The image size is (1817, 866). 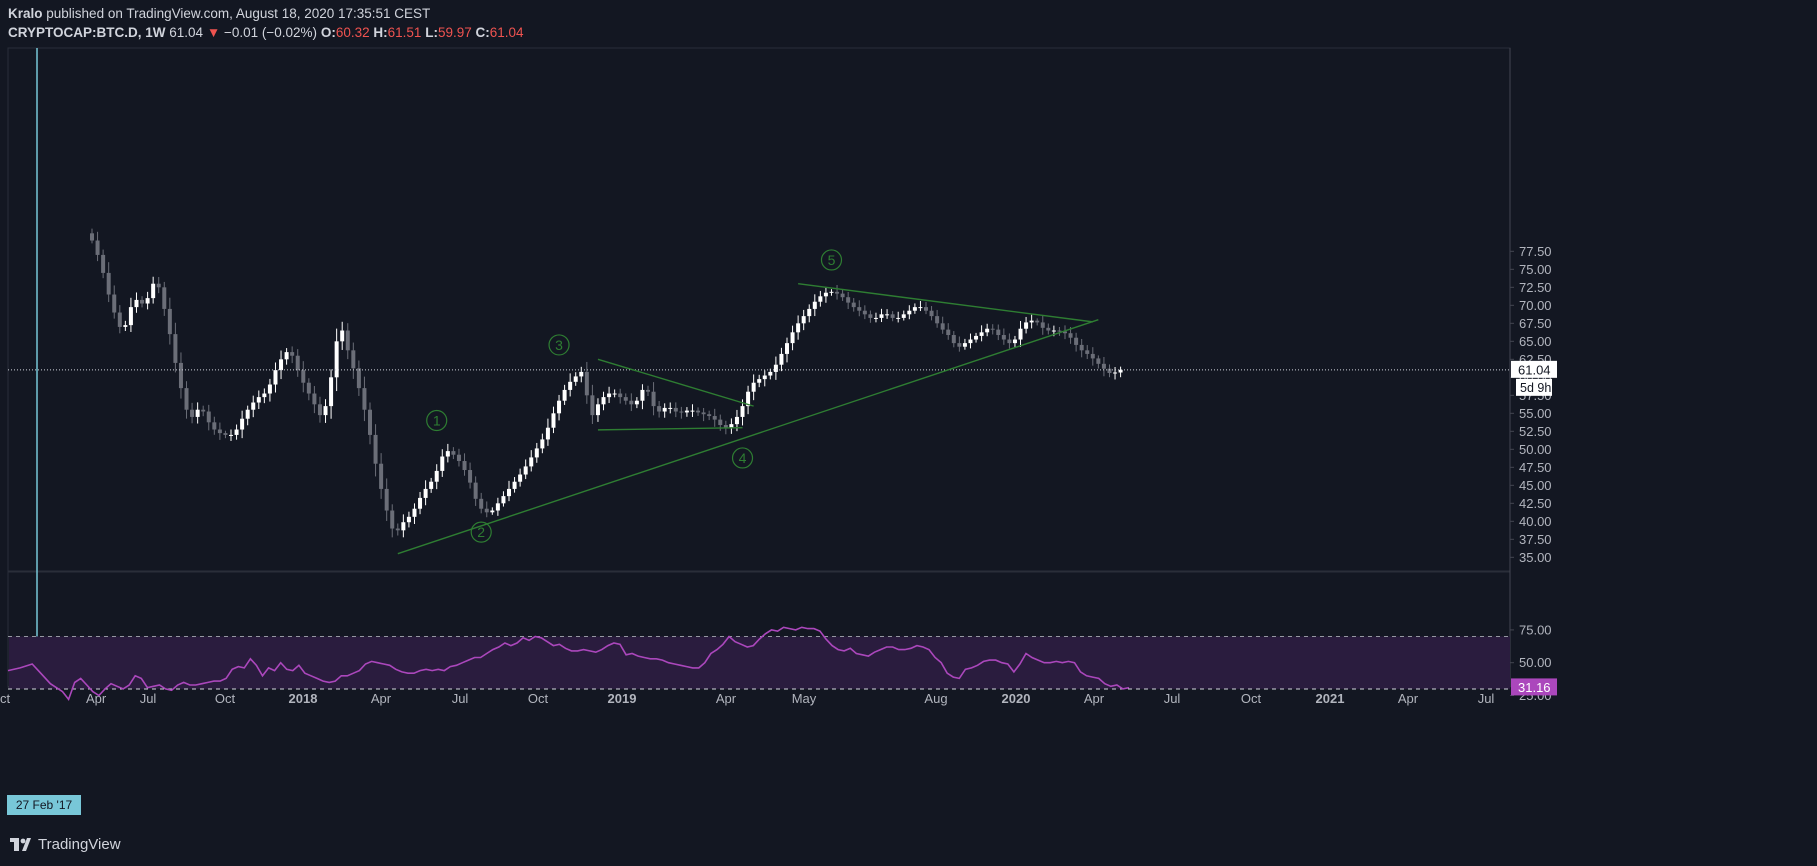 I want to click on wave-label: 2, so click(x=481, y=532).